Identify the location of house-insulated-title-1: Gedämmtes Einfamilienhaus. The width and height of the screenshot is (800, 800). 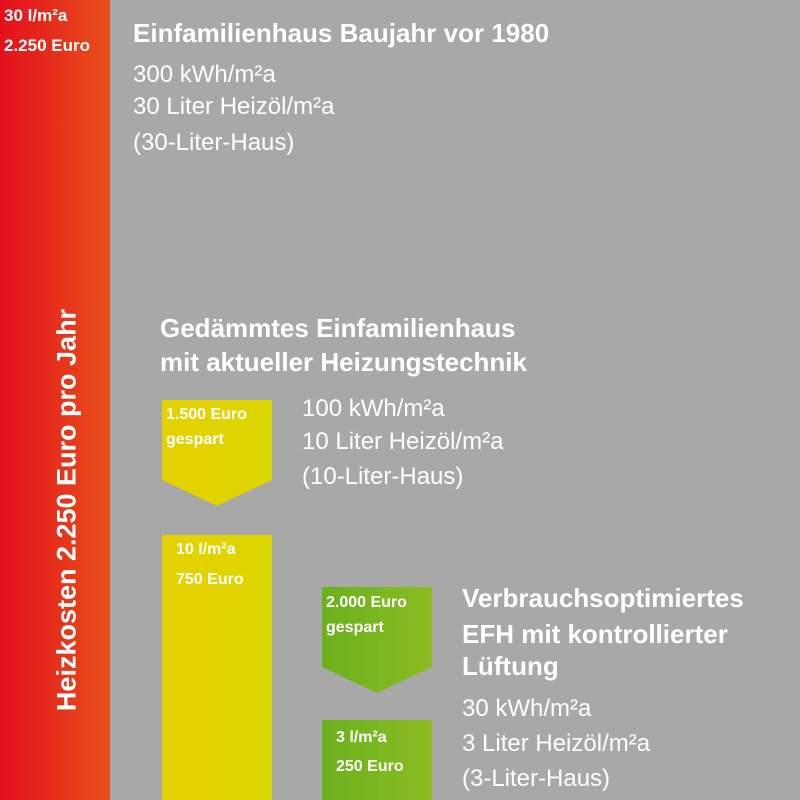
(338, 328).